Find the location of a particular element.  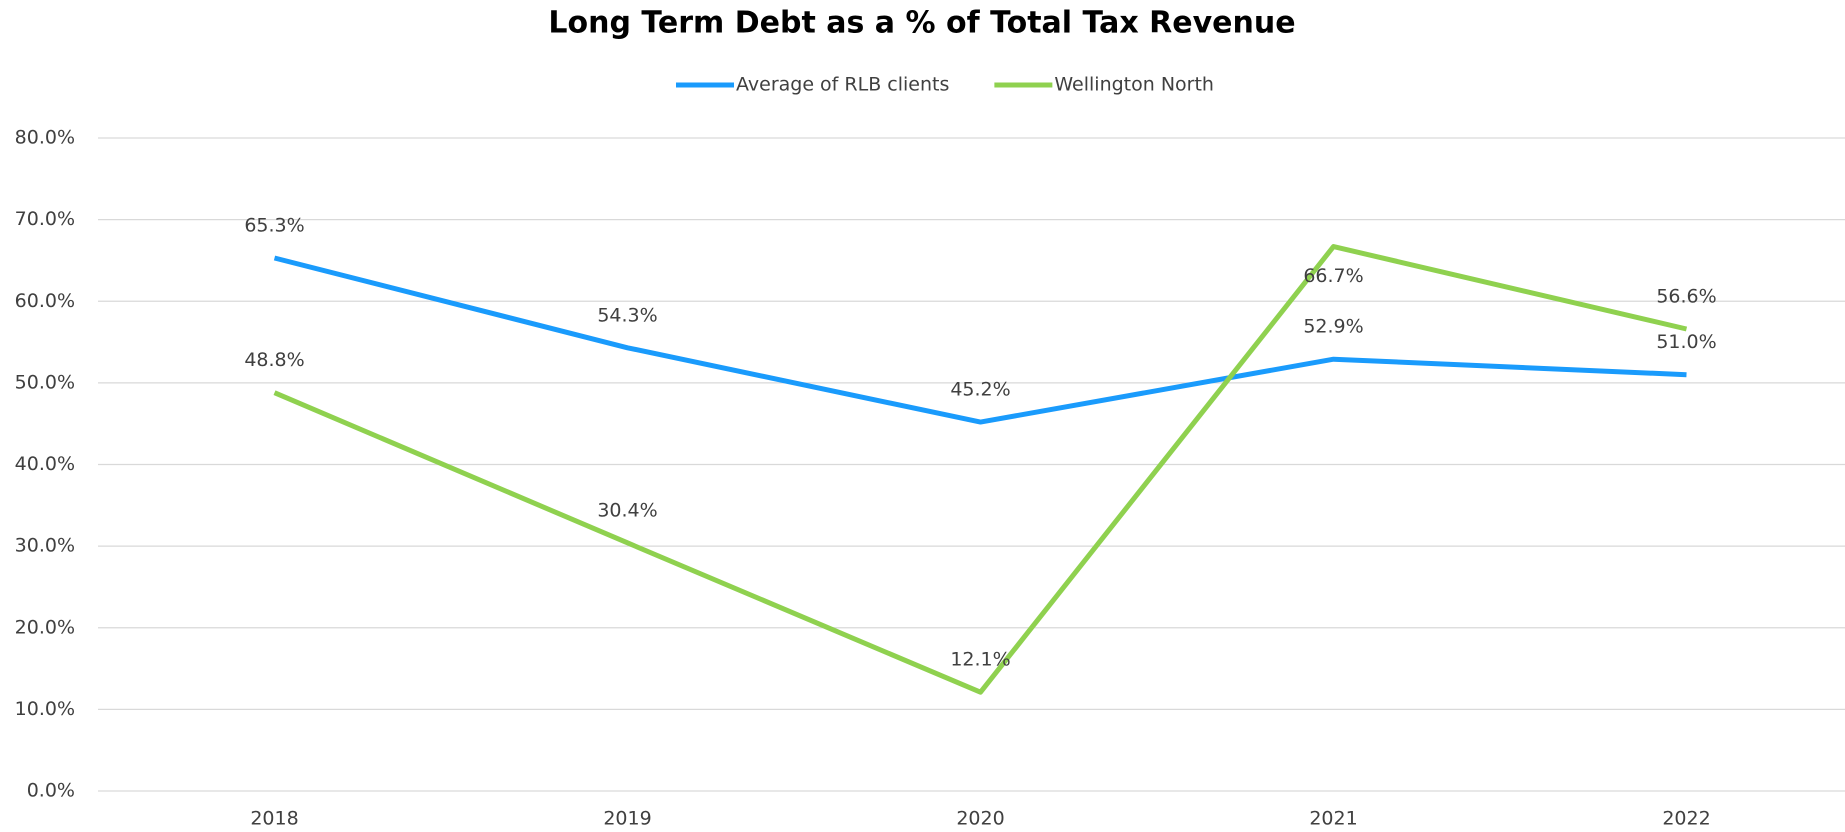

data-label: 48.8% is located at coordinates (274, 360).